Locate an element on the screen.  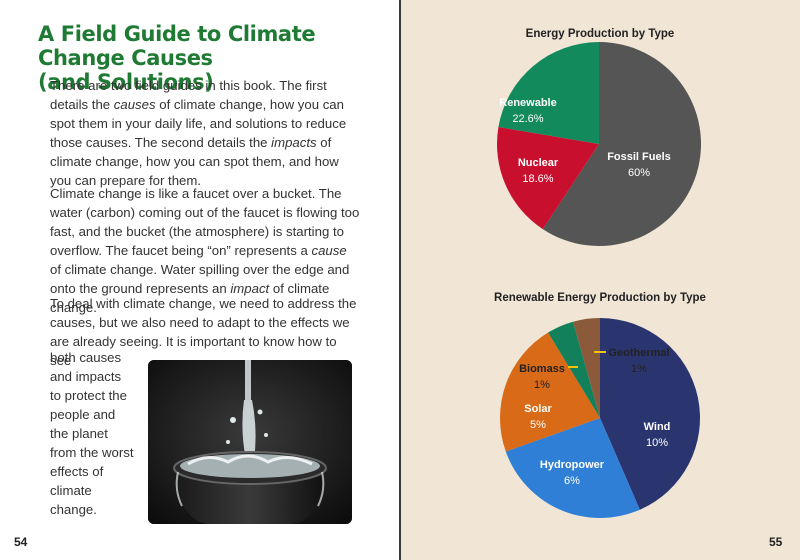
title-line-1: A Field Guide to Climate Change Causes is located at coordinates (177, 46).